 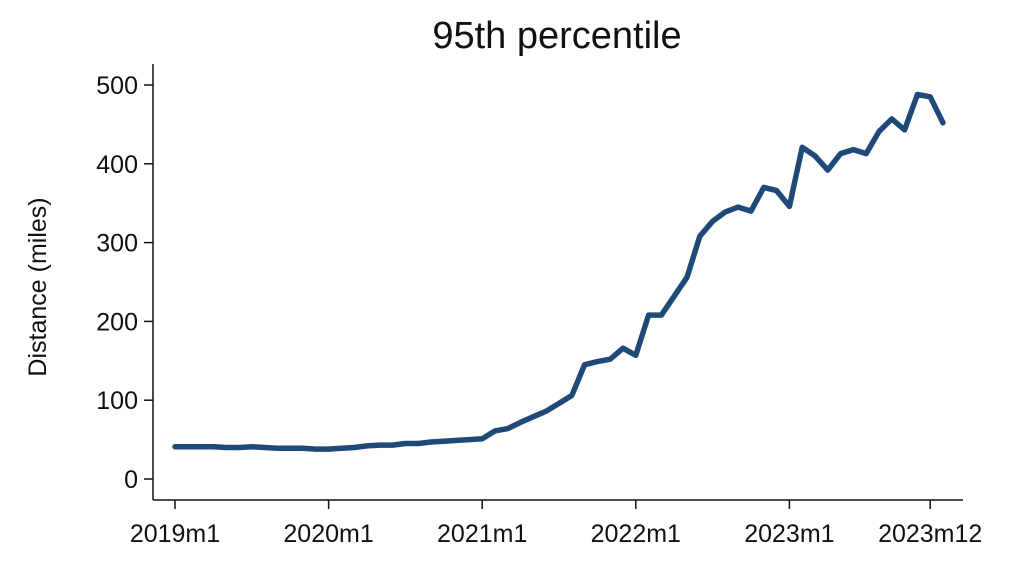 I want to click on x-tick-label: 2019m1, so click(x=175, y=534).